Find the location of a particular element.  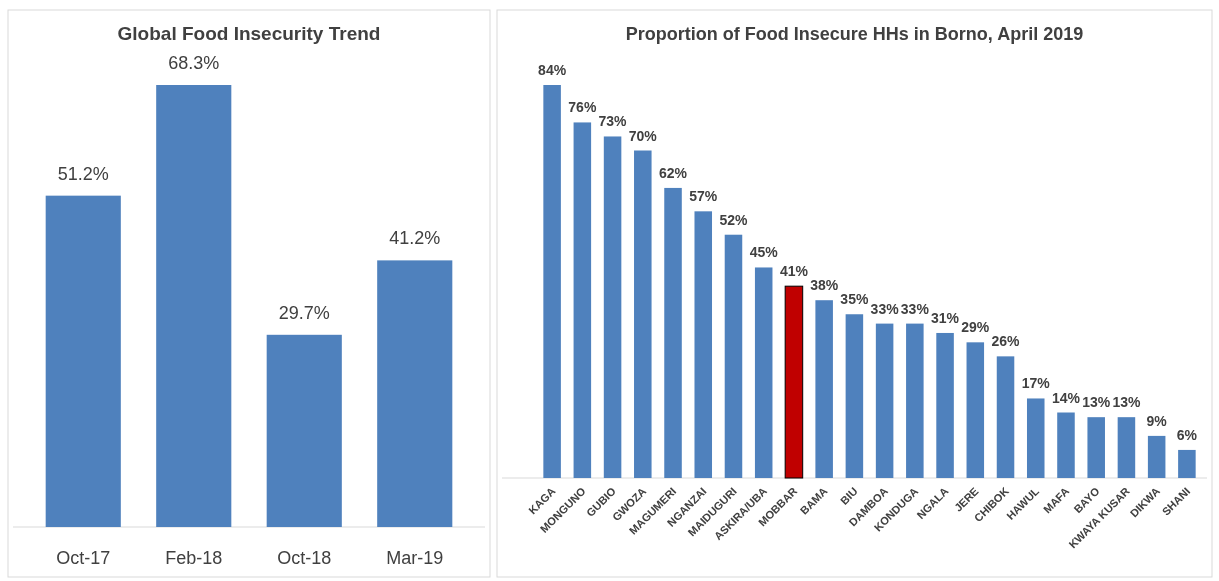

data-label: 73% is located at coordinates (613, 121).